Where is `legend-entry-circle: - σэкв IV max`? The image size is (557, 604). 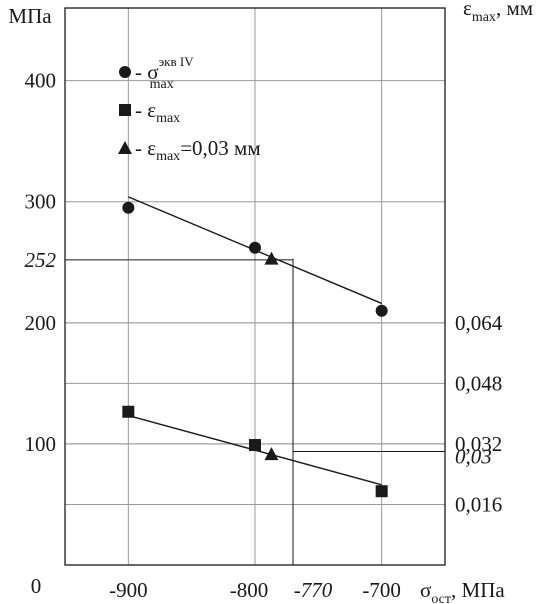 legend-entry-circle: - σэкв IV max is located at coordinates (156, 73).